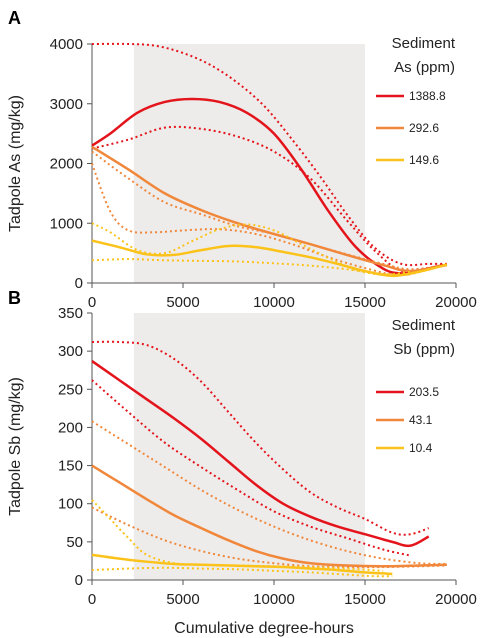  What do you see at coordinates (264, 628) in the screenshot?
I see `x-axis-title: Cumulative degree-hours` at bounding box center [264, 628].